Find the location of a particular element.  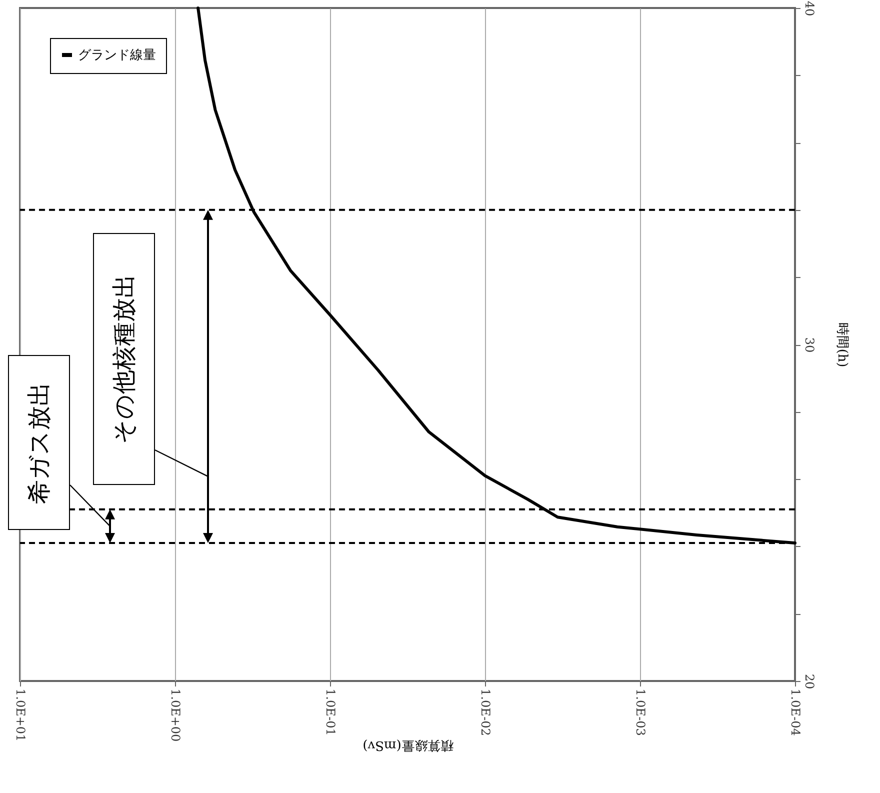

x-tick-label: 1.0E-03 is located at coordinates (641, 712).